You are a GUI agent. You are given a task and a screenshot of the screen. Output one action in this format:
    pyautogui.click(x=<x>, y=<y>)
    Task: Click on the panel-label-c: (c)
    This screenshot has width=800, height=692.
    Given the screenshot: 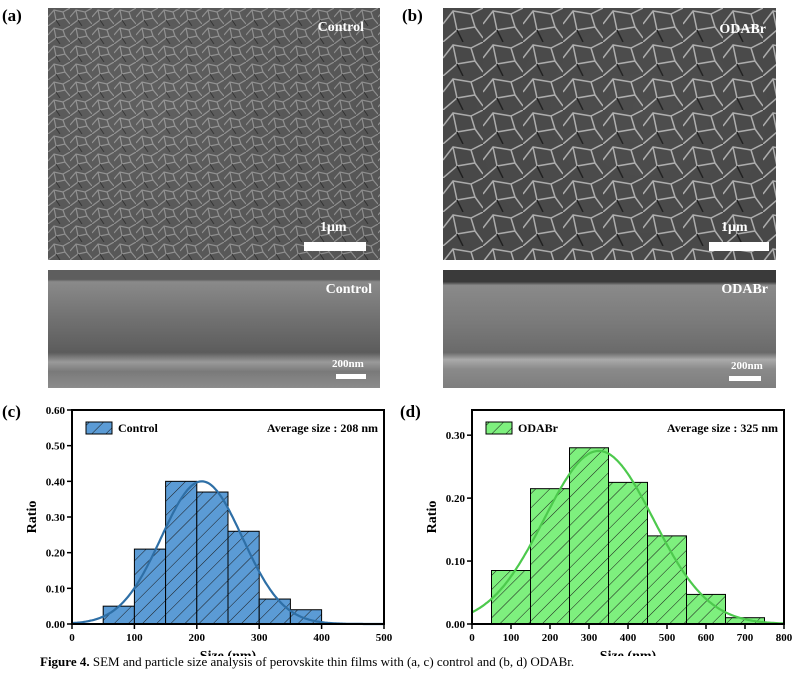 What is the action you would take?
    pyautogui.click(x=11, y=411)
    